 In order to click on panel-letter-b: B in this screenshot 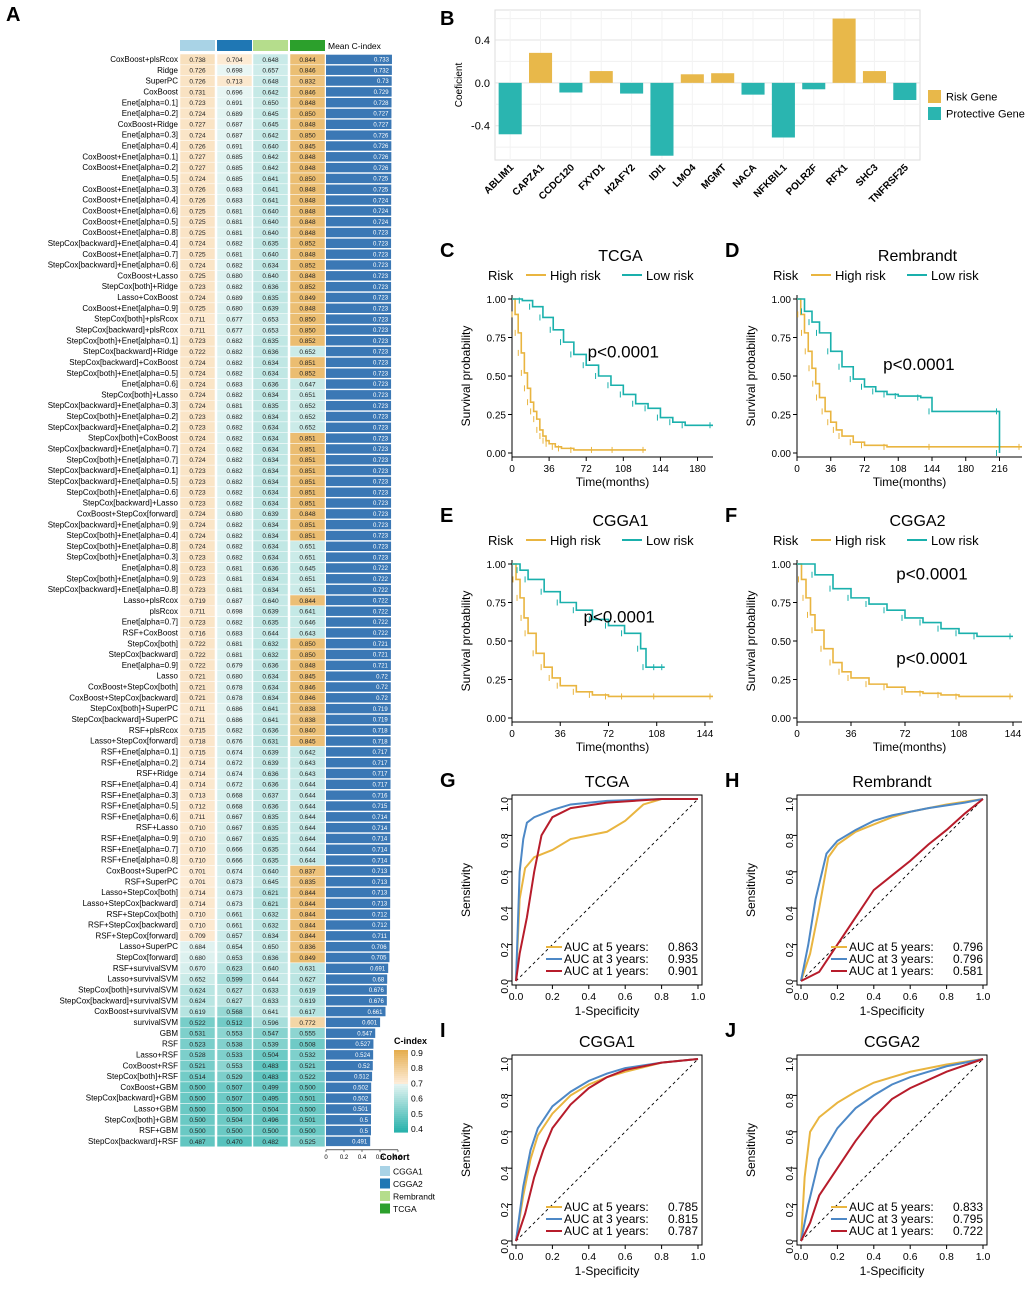, I will do `click(447, 19)`.